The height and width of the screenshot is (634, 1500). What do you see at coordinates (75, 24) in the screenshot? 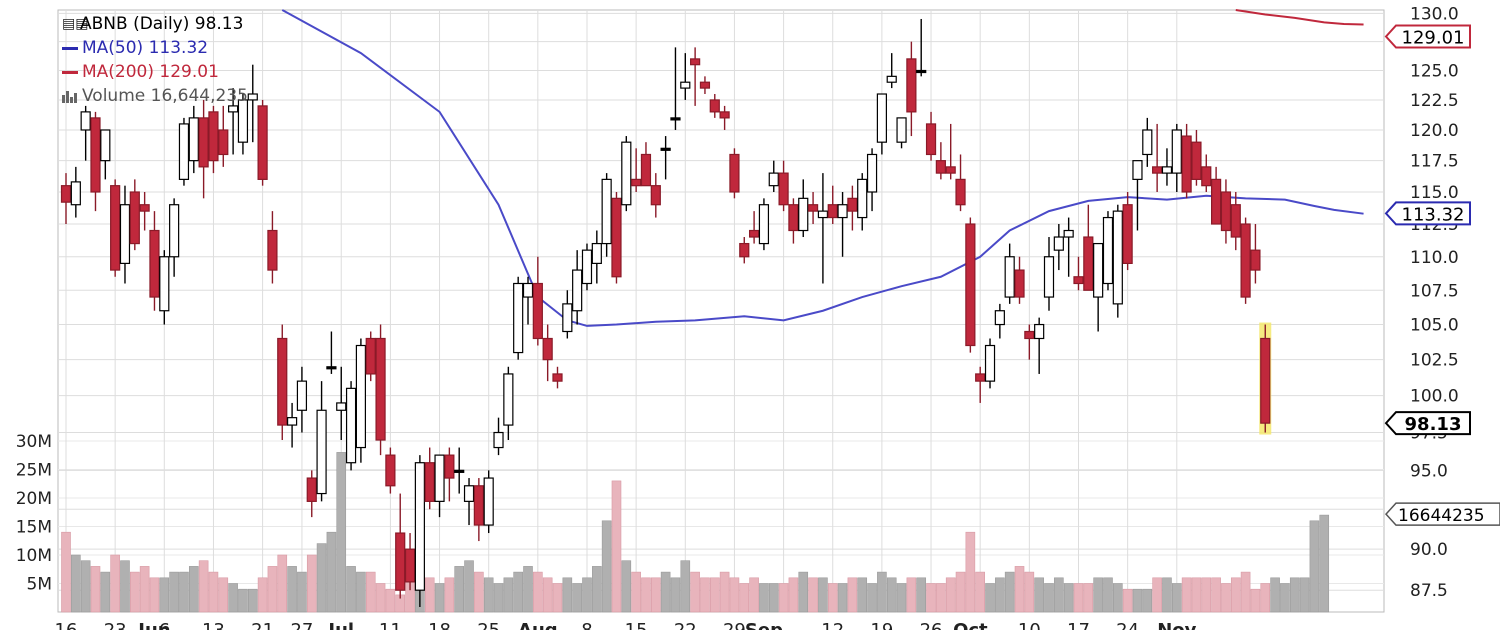
I see `candle-icon: ▤▤` at bounding box center [75, 24].